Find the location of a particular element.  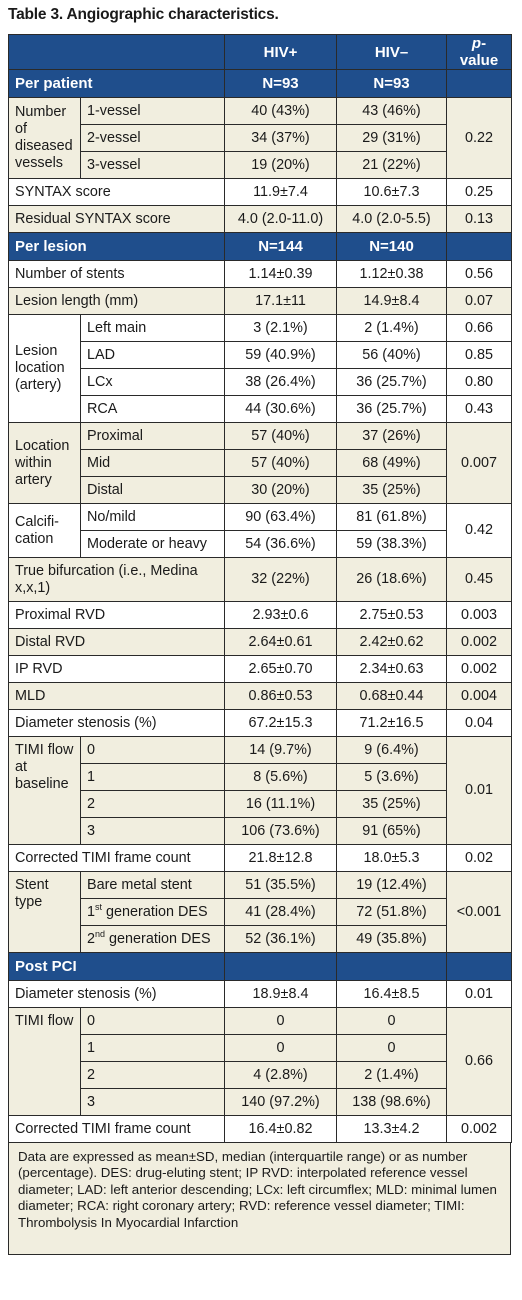

header-hiv-neg: HIV– is located at coordinates (391, 52).